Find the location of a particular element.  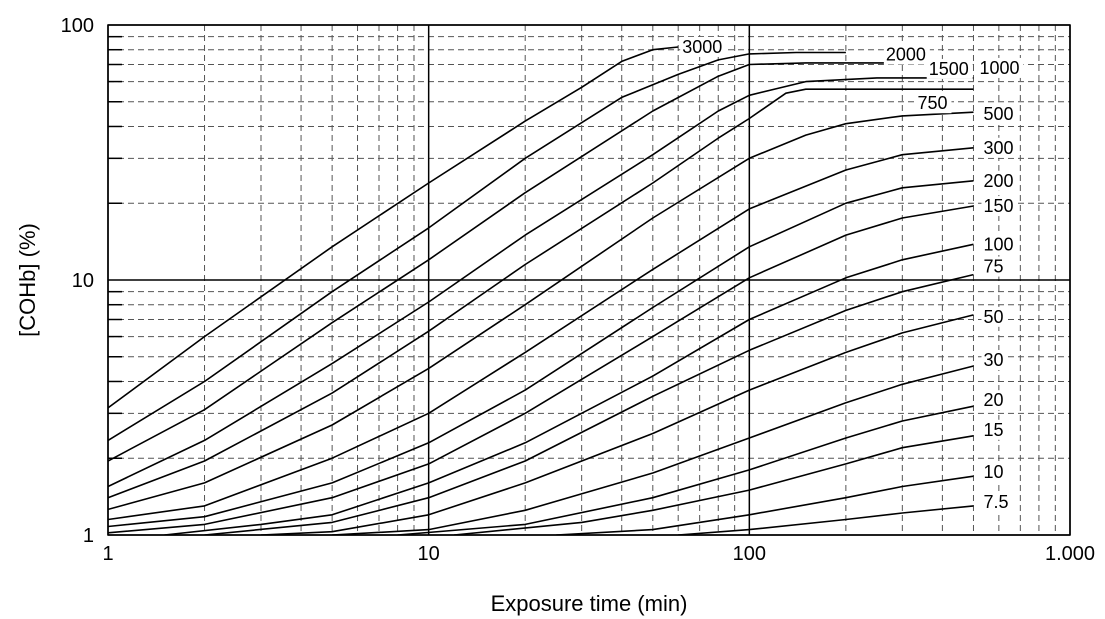

series-label-300: 300 is located at coordinates (998, 148).